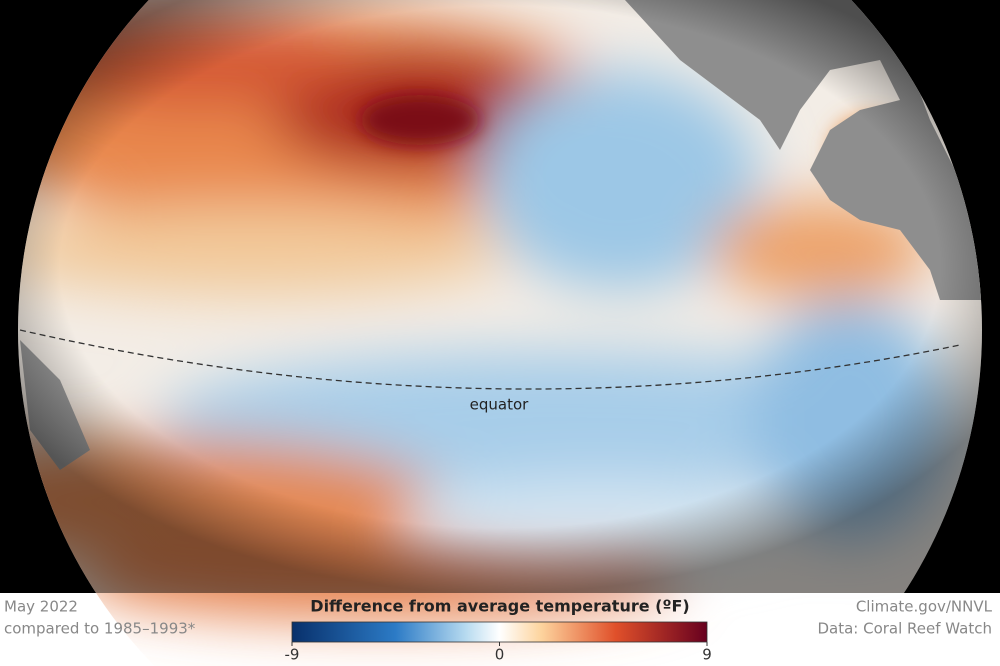  I want to click on credit: Climate.gov/NNVL, so click(924, 607).